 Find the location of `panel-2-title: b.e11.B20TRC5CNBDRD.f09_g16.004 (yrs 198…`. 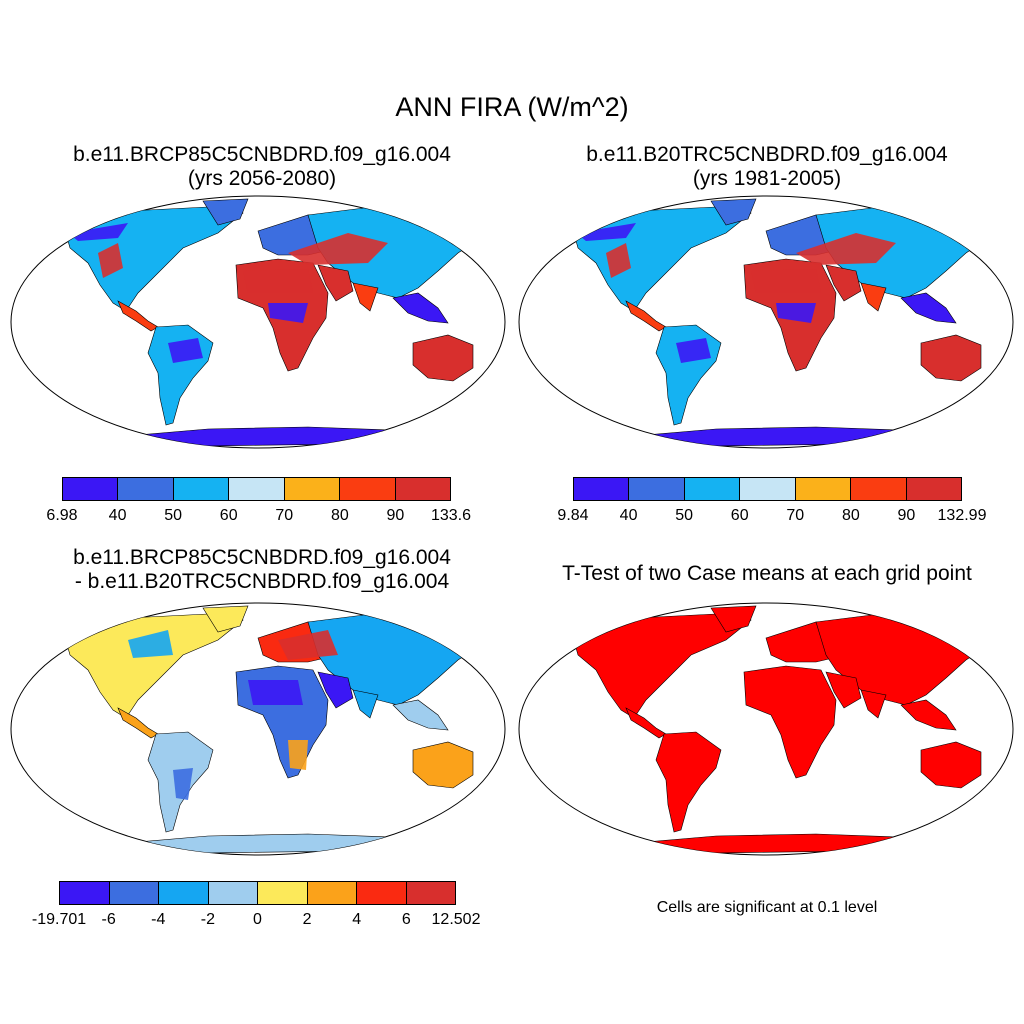

panel-2-title: b.e11.B20TRC5CNBDRD.f09_g16.004 (yrs 198… is located at coordinates (767, 167).